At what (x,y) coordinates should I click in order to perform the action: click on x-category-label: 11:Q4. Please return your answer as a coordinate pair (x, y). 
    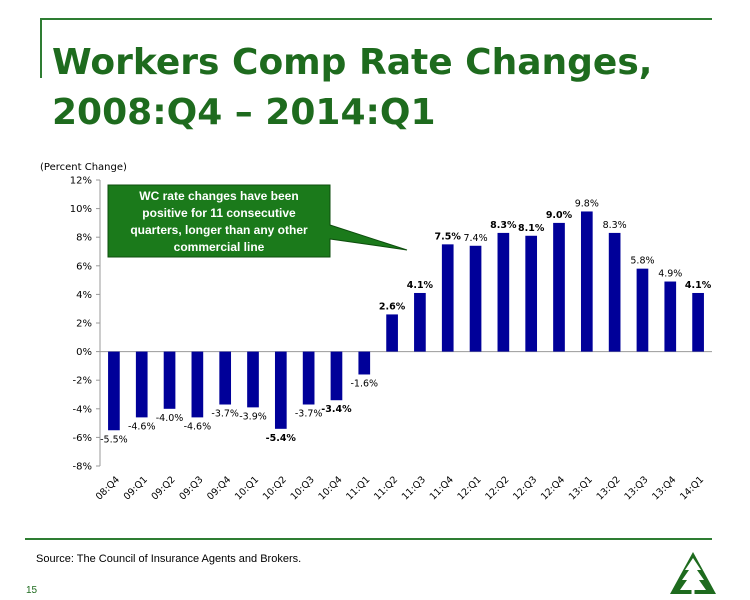
    Looking at the image, I should click on (442, 488).